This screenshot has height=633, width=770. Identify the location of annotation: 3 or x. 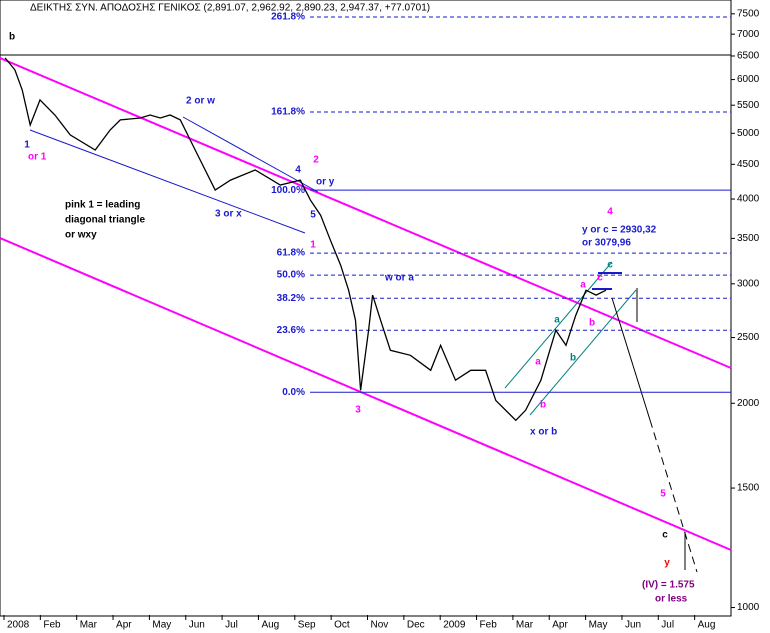
(228, 214).